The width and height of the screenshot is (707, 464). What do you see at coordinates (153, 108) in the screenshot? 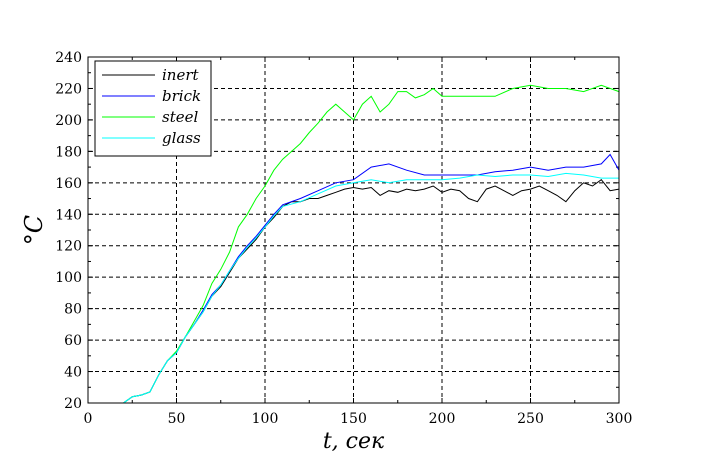
I see `legend-box` at bounding box center [153, 108].